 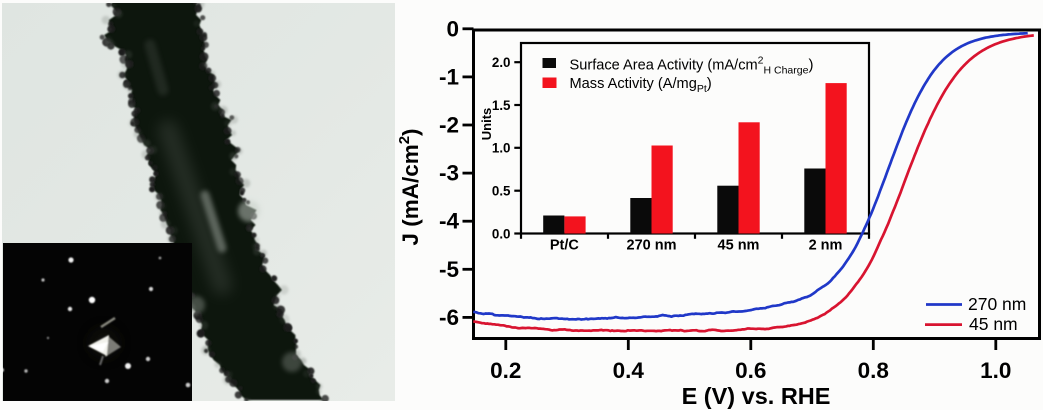 I want to click on svg-text: 0.6, so click(x=750, y=370).